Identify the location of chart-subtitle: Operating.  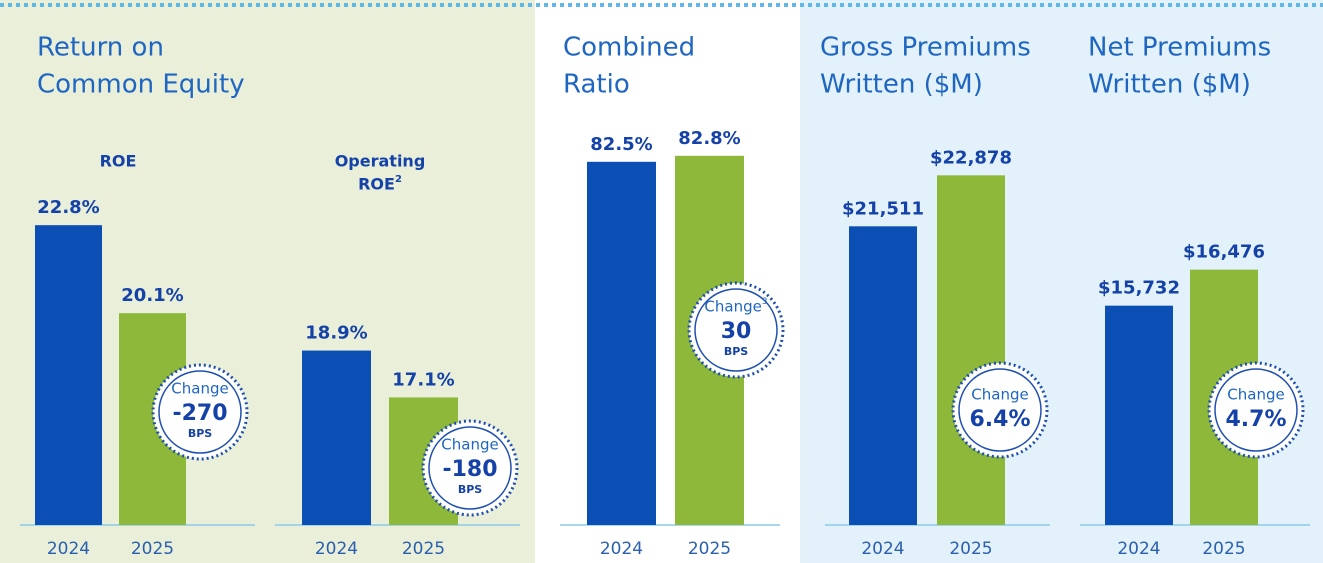
(380, 161).